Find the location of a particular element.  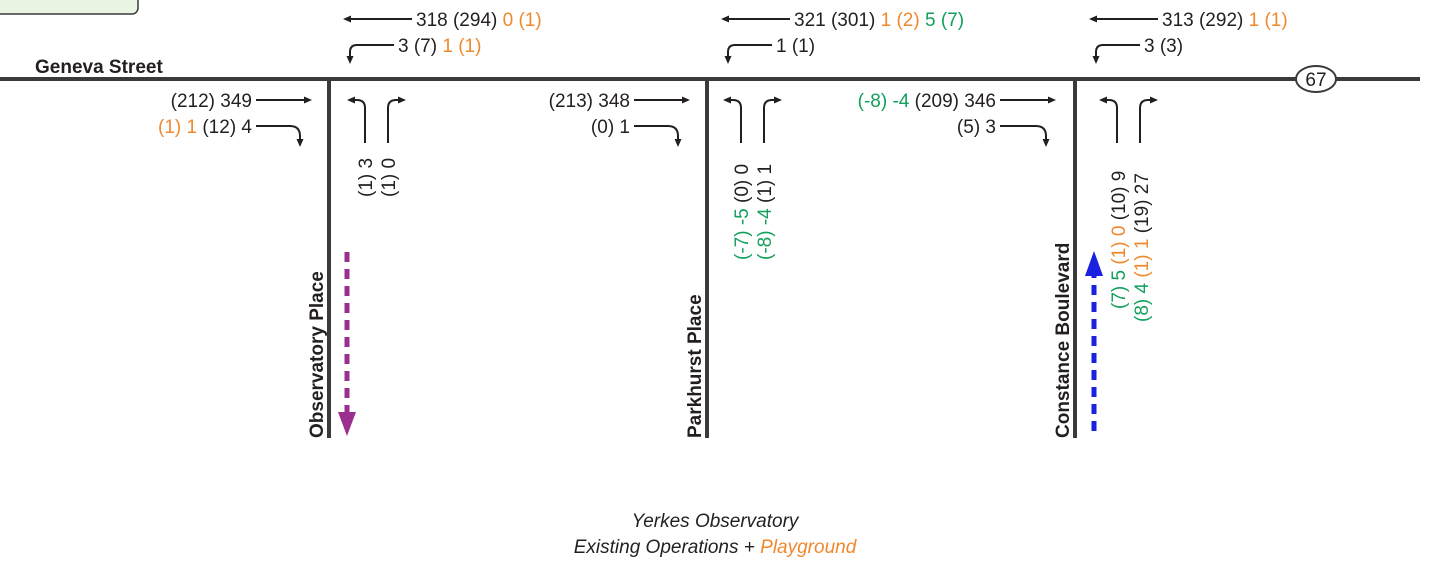

eb-thru-volume: (212) 349 is located at coordinates (211, 101).